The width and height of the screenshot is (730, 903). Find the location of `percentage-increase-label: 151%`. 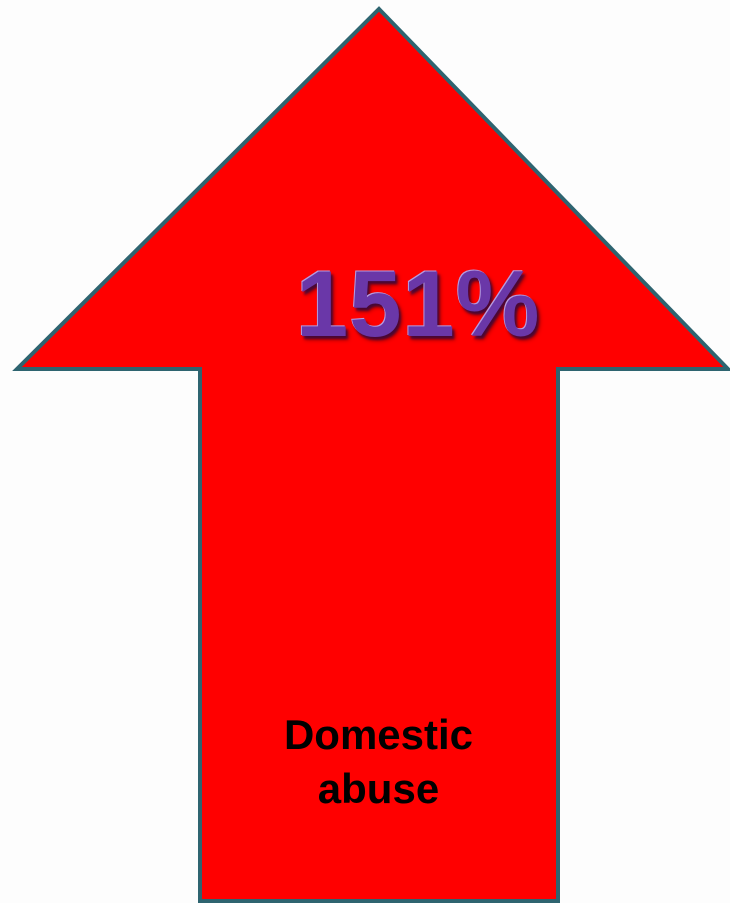

percentage-increase-label: 151% is located at coordinates (418, 303).